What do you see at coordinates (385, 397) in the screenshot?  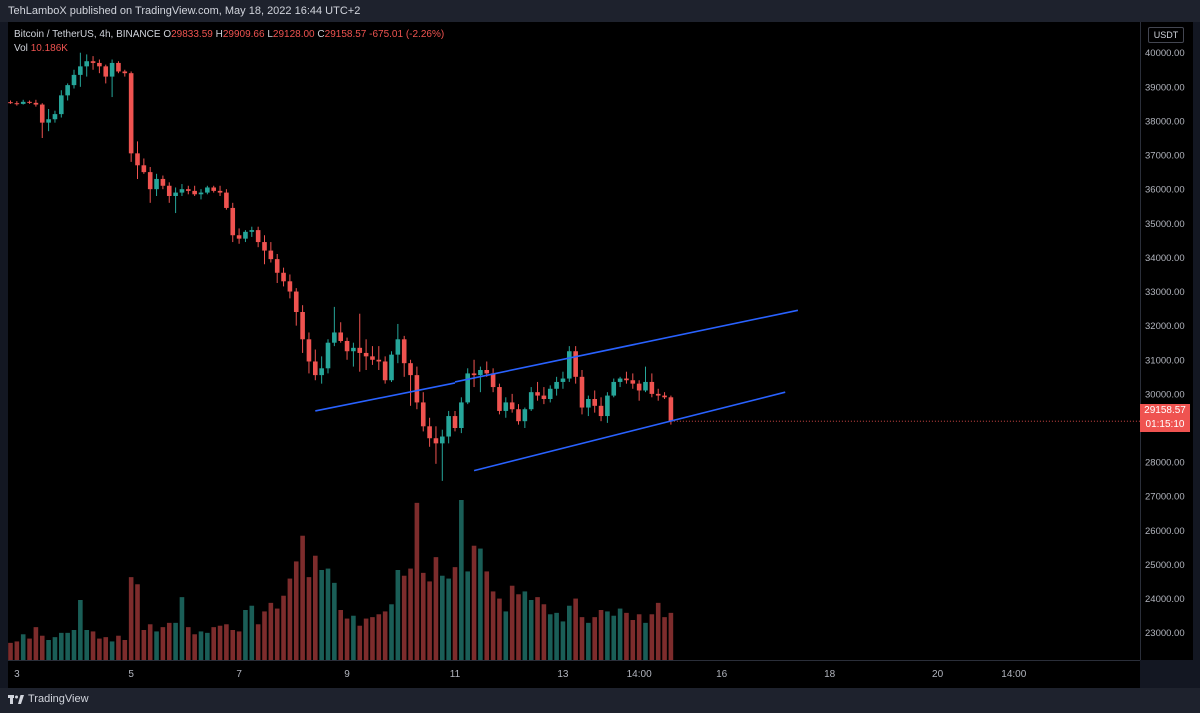 I see `channel-lower-left-line` at bounding box center [385, 397].